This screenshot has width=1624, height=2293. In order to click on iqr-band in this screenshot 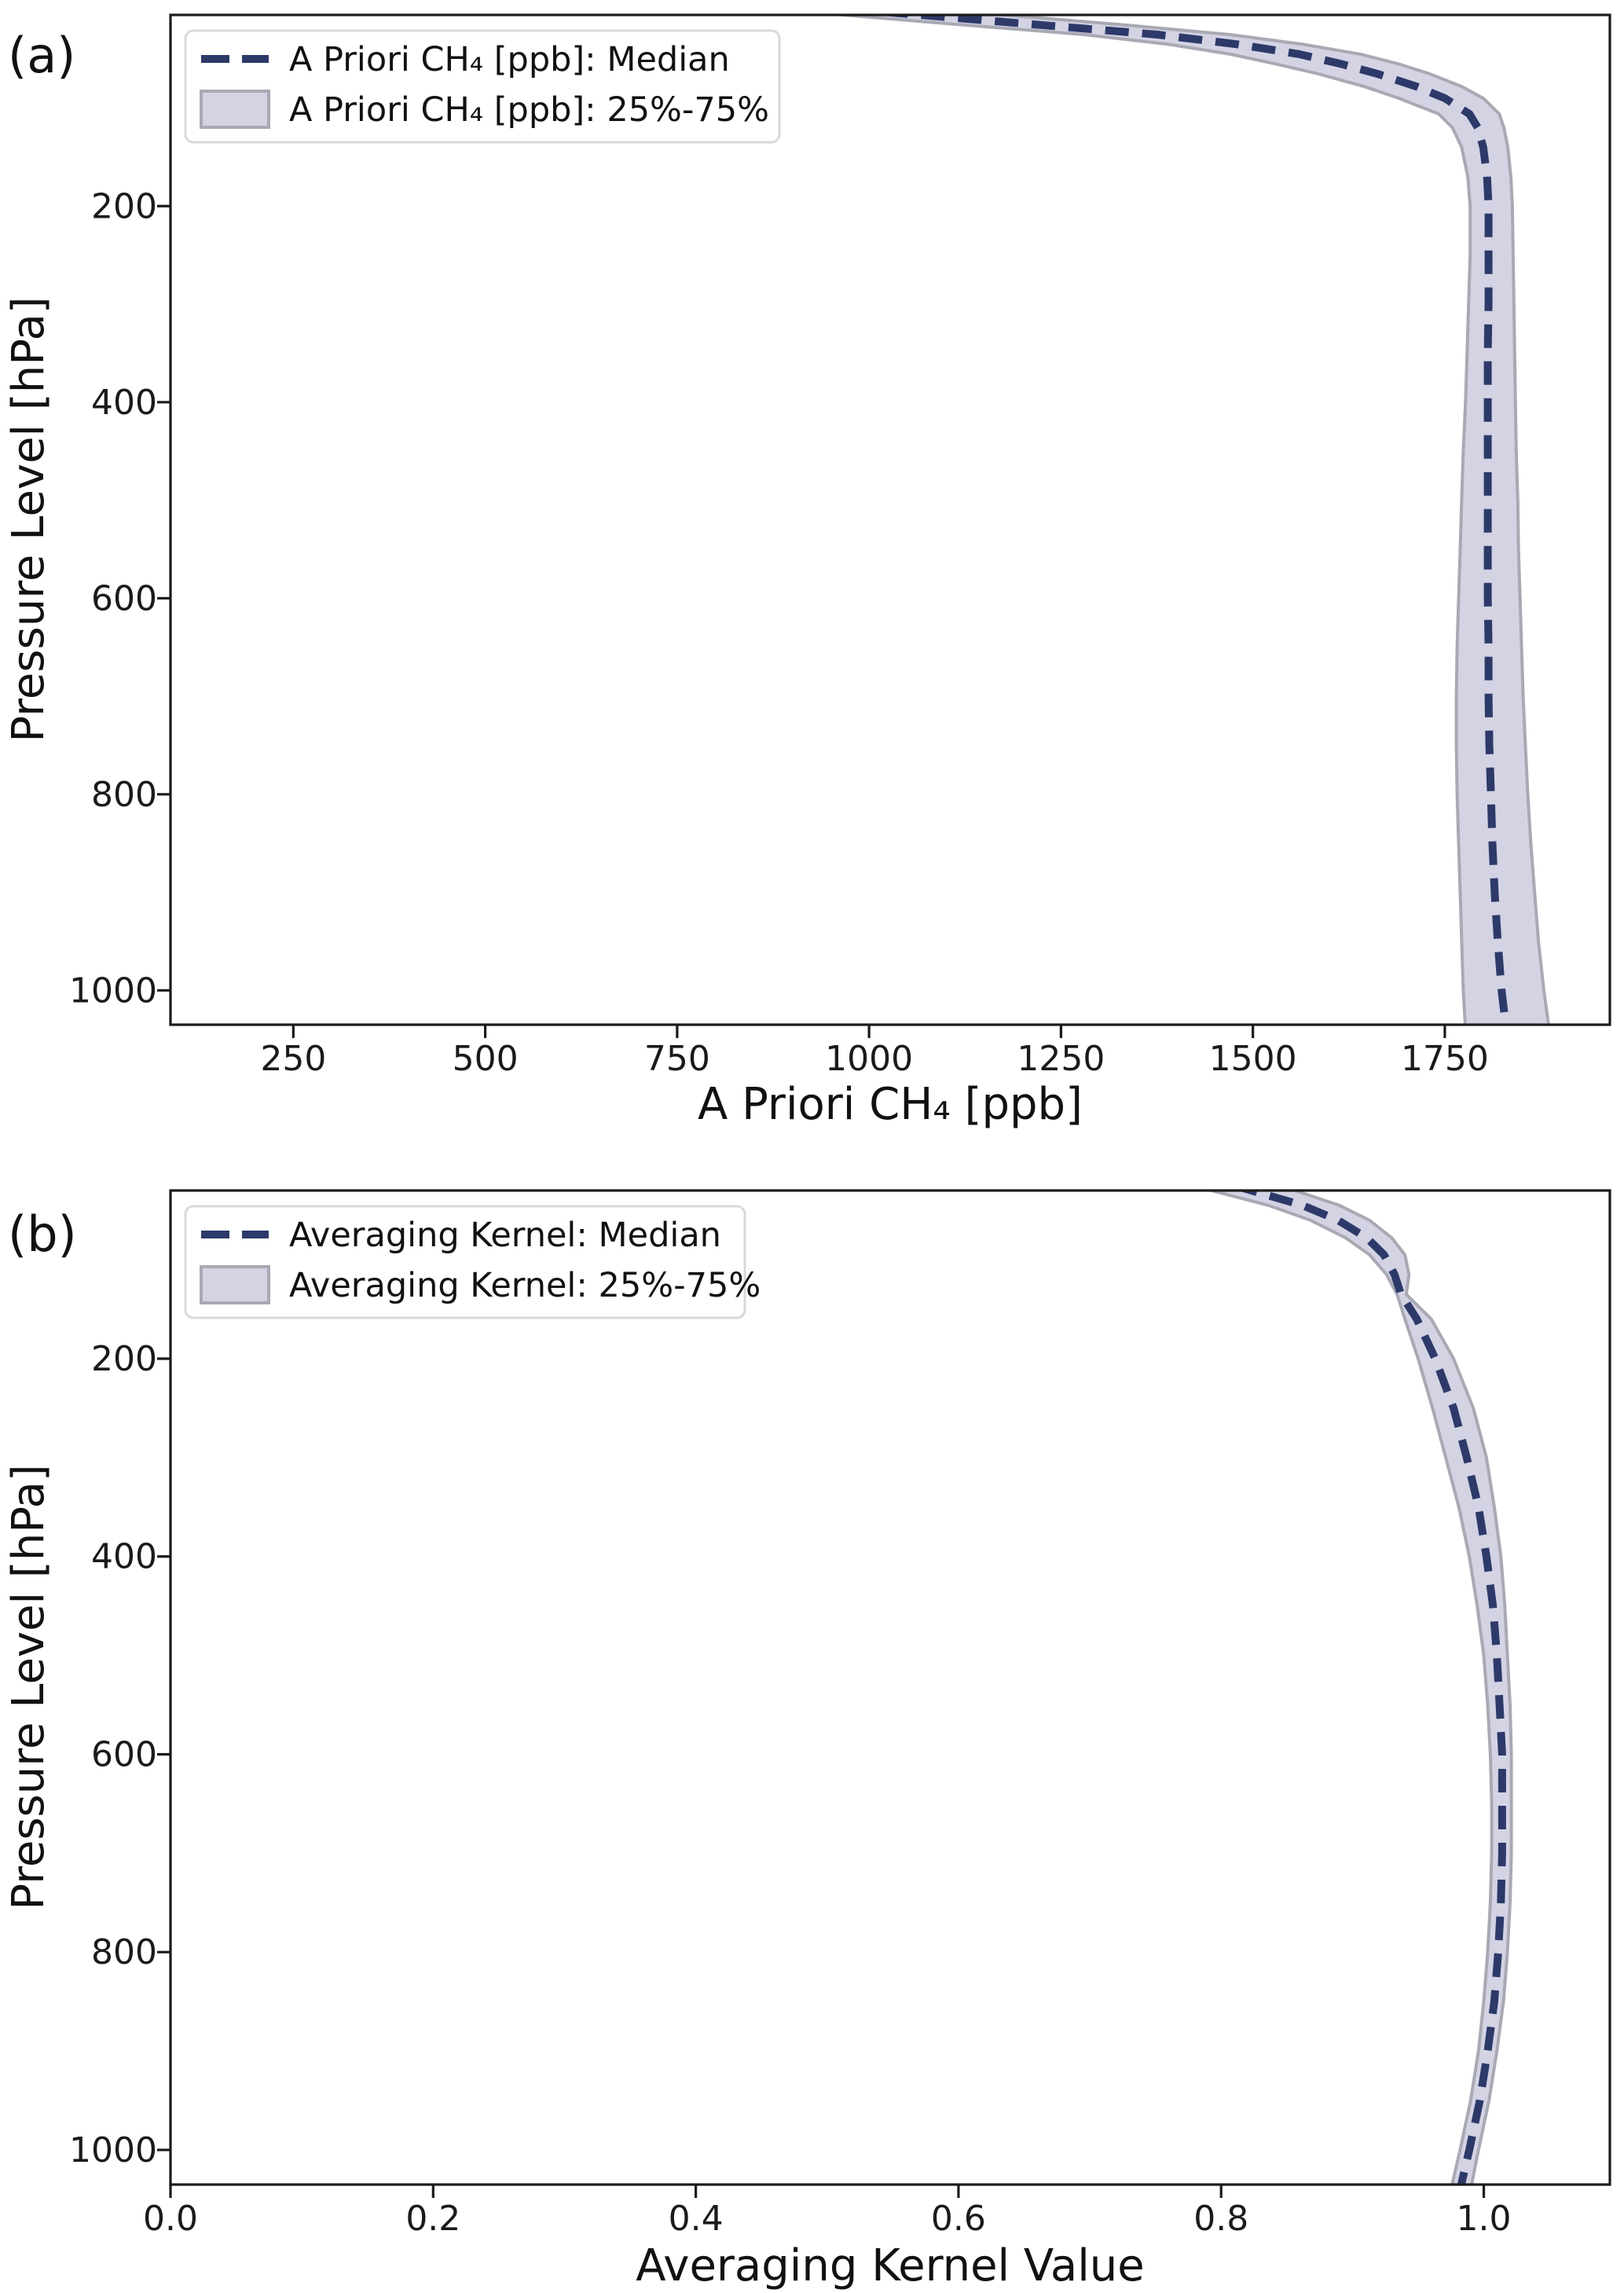, I will do `click(1359, 1688)`.